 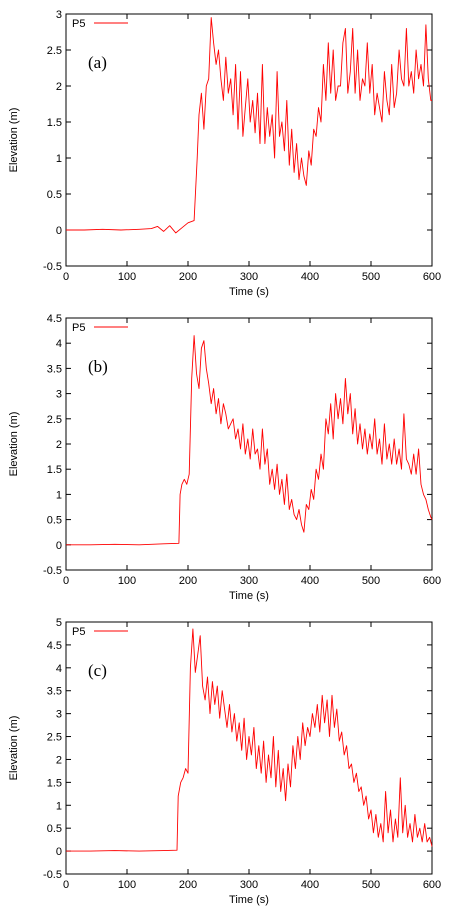 I want to click on panel-label: (c), so click(x=97, y=670).